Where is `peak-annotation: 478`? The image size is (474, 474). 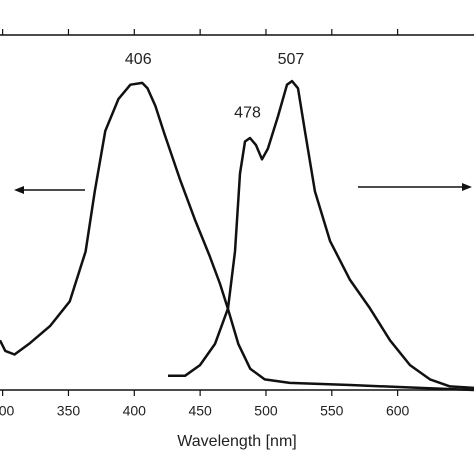 peak-annotation: 478 is located at coordinates (247, 112).